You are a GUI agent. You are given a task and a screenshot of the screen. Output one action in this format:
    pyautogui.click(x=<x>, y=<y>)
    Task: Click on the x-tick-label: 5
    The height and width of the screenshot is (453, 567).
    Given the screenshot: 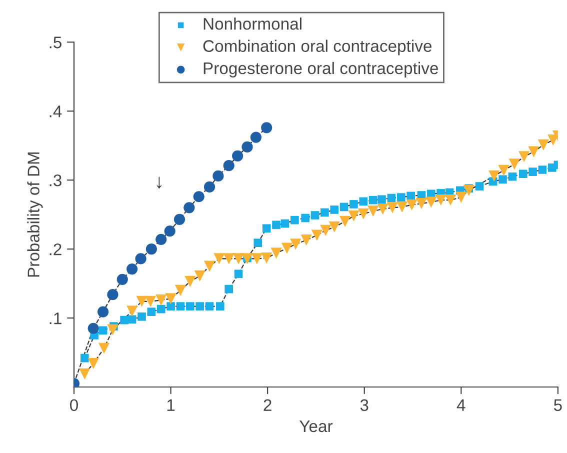 What is the action you would take?
    pyautogui.click(x=558, y=405)
    